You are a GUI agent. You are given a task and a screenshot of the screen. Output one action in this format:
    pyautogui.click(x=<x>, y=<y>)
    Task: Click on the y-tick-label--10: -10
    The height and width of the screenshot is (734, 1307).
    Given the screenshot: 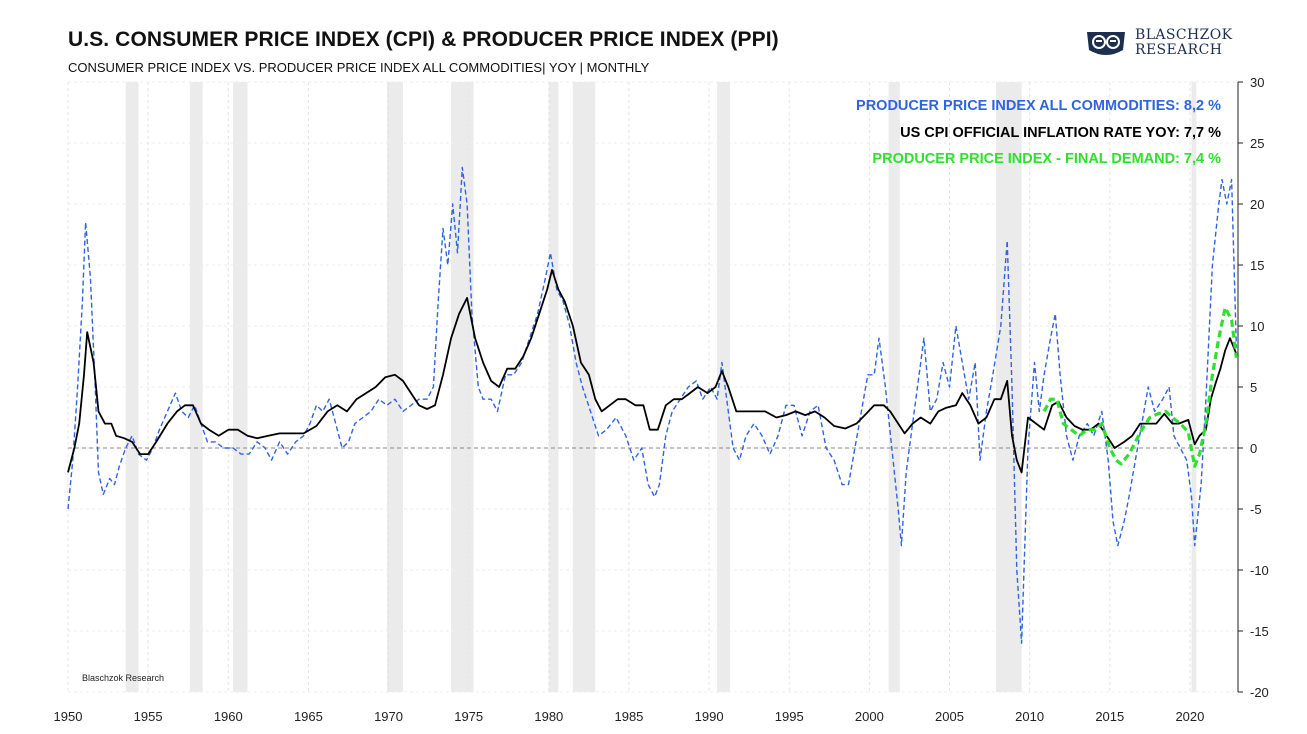 What is the action you would take?
    pyautogui.click(x=1259, y=570)
    